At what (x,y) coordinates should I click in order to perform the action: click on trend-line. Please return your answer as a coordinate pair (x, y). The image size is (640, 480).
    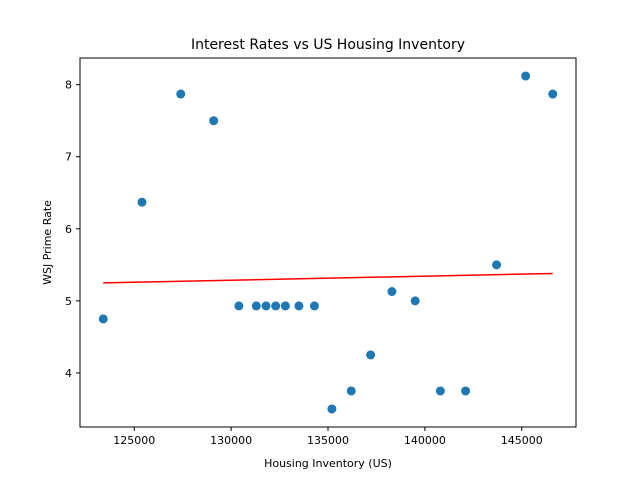
    Looking at the image, I should click on (328, 278).